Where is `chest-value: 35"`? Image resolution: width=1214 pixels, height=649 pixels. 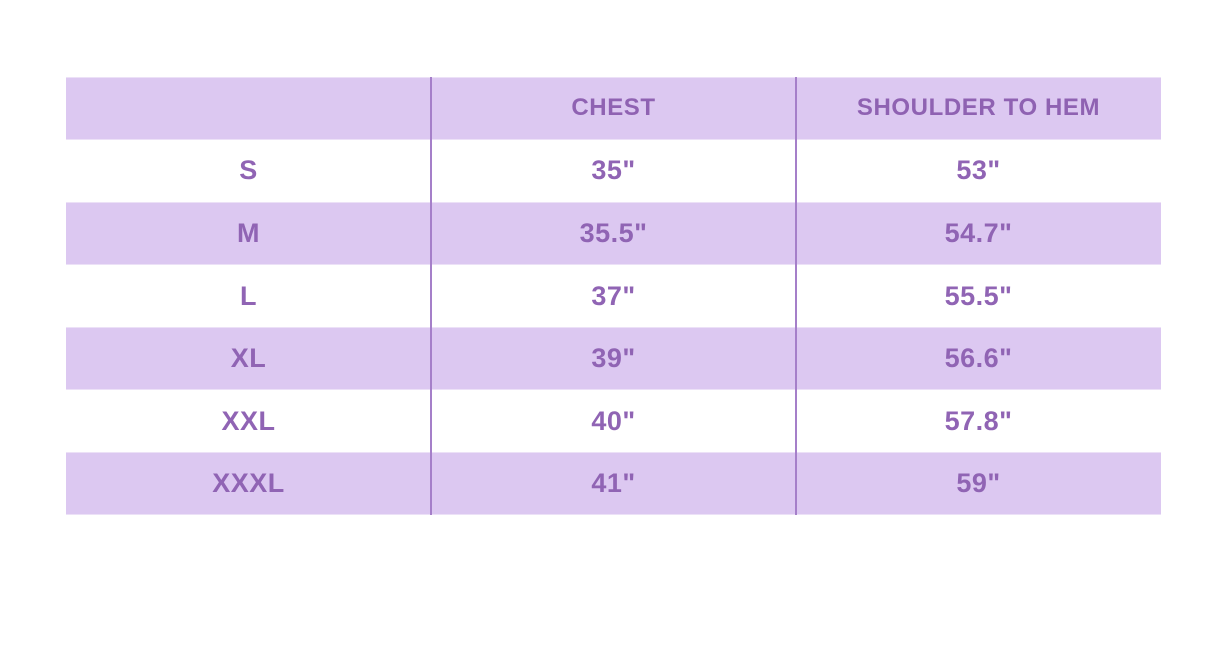
chest-value: 35" is located at coordinates (613, 170).